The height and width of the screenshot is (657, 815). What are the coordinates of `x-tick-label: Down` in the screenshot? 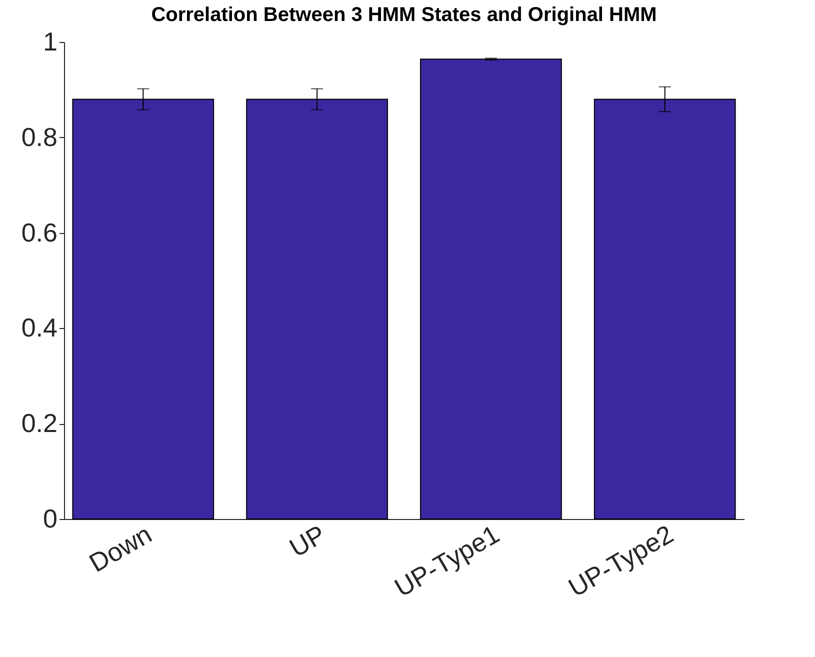 It's located at (120, 548).